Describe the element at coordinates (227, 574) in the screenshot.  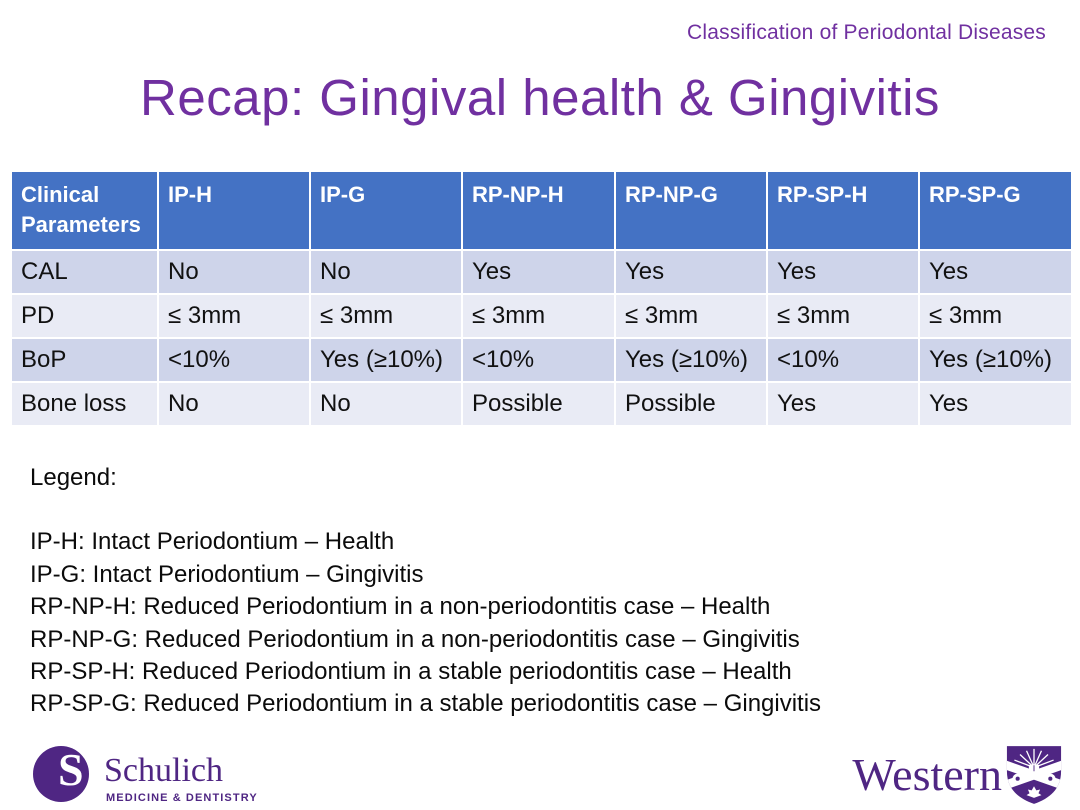
I see `legend-item: IP-G: Intact Periodontium – Gingivitis` at that location.